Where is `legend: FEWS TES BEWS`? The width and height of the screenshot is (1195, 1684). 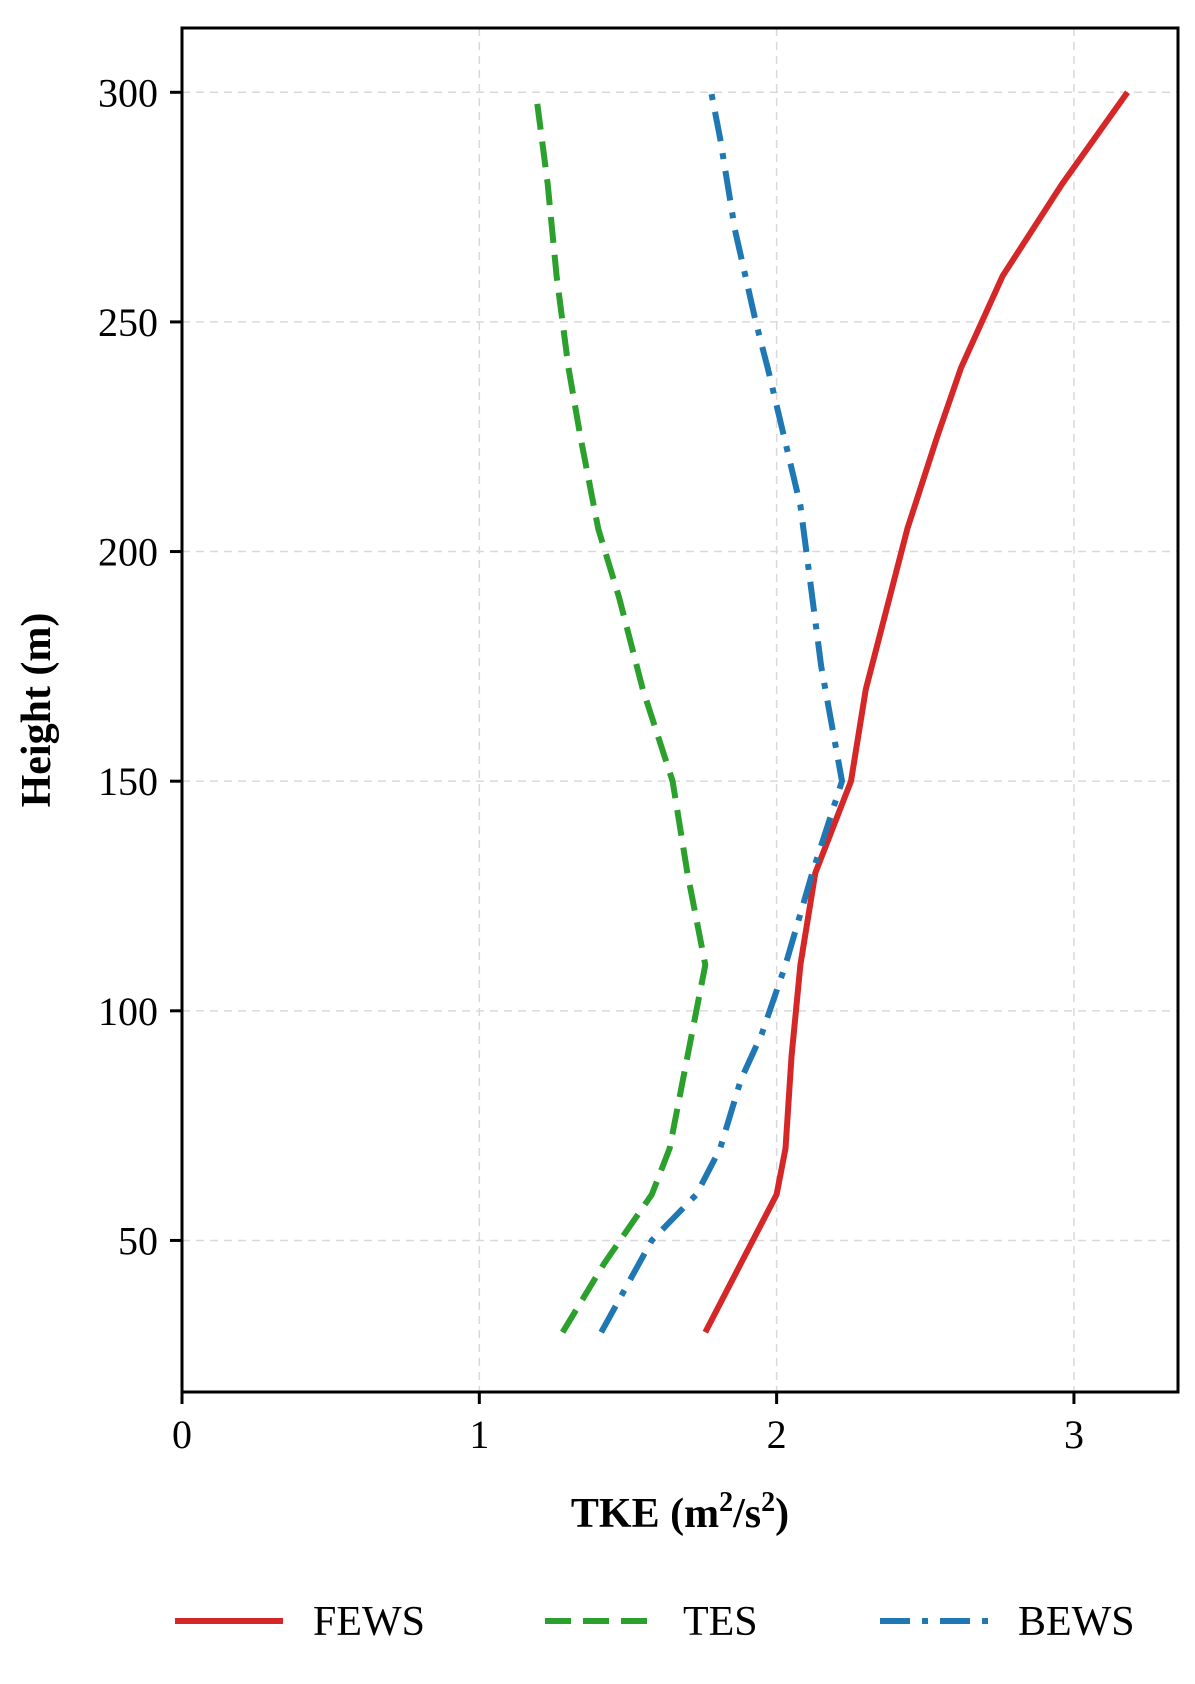 legend: FEWS TES BEWS is located at coordinates (655, 1622).